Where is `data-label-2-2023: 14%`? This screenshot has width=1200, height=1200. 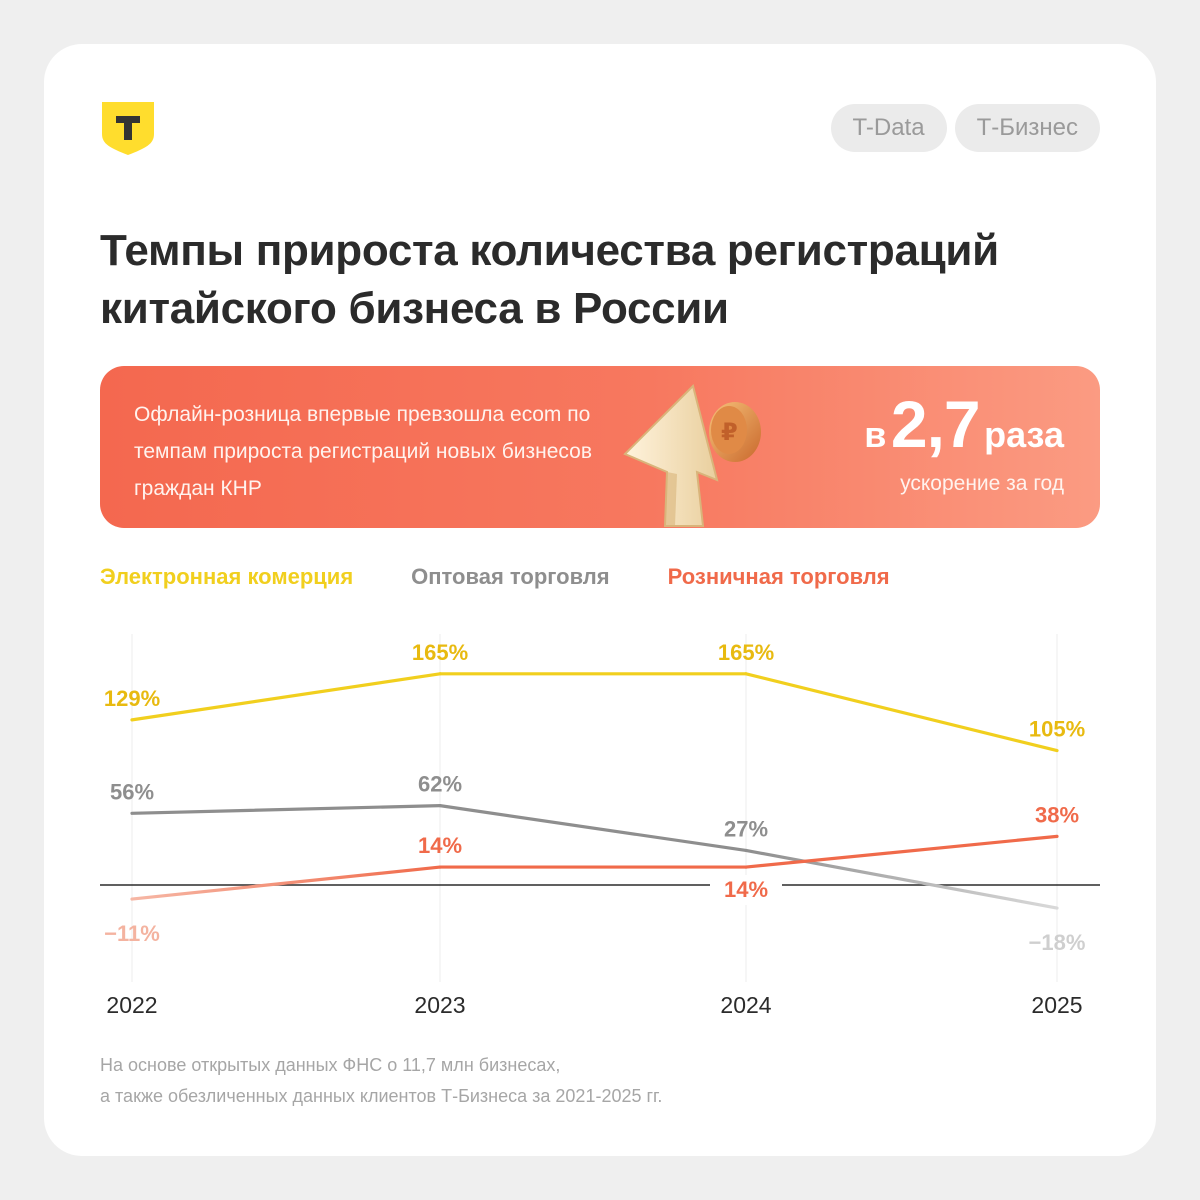
data-label-2-2023: 14% is located at coordinates (440, 845).